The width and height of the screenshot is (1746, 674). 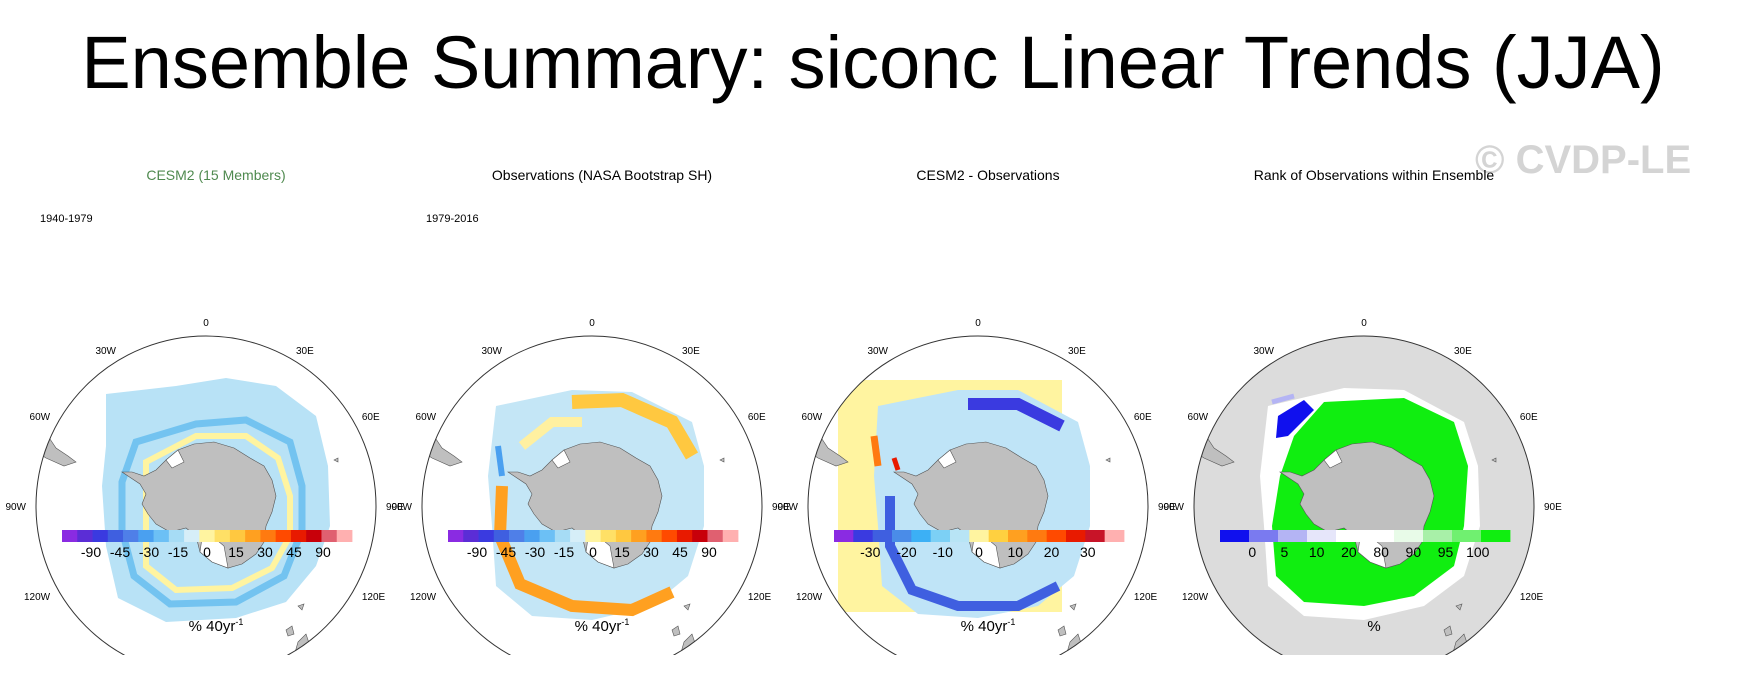 I want to click on colorbar-tick-label: 45, so click(x=294, y=552).